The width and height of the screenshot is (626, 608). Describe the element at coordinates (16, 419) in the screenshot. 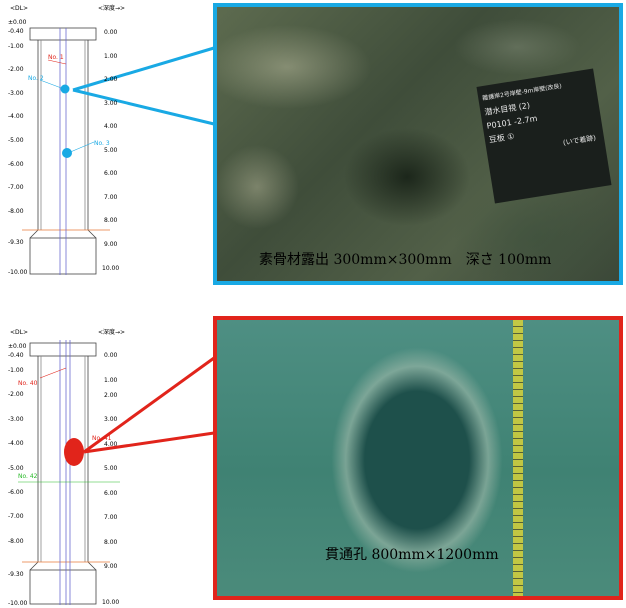

I see `lower-elev-label: -3.00` at that location.